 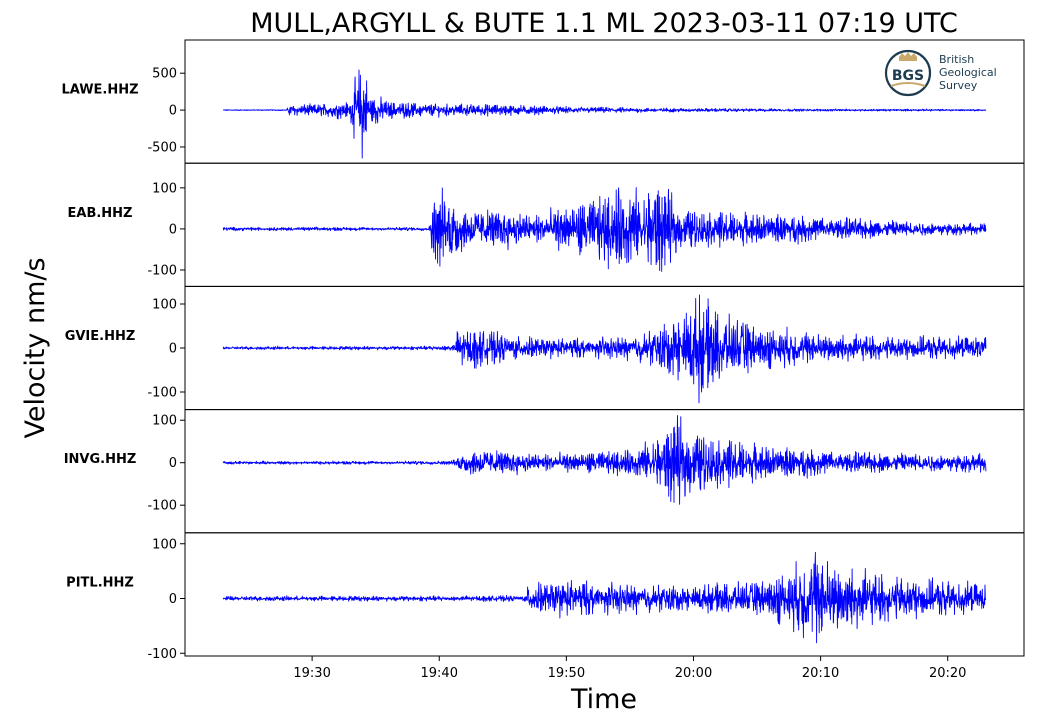 What do you see at coordinates (820, 673) in the screenshot?
I see `x-tick-label: 20:10` at bounding box center [820, 673].